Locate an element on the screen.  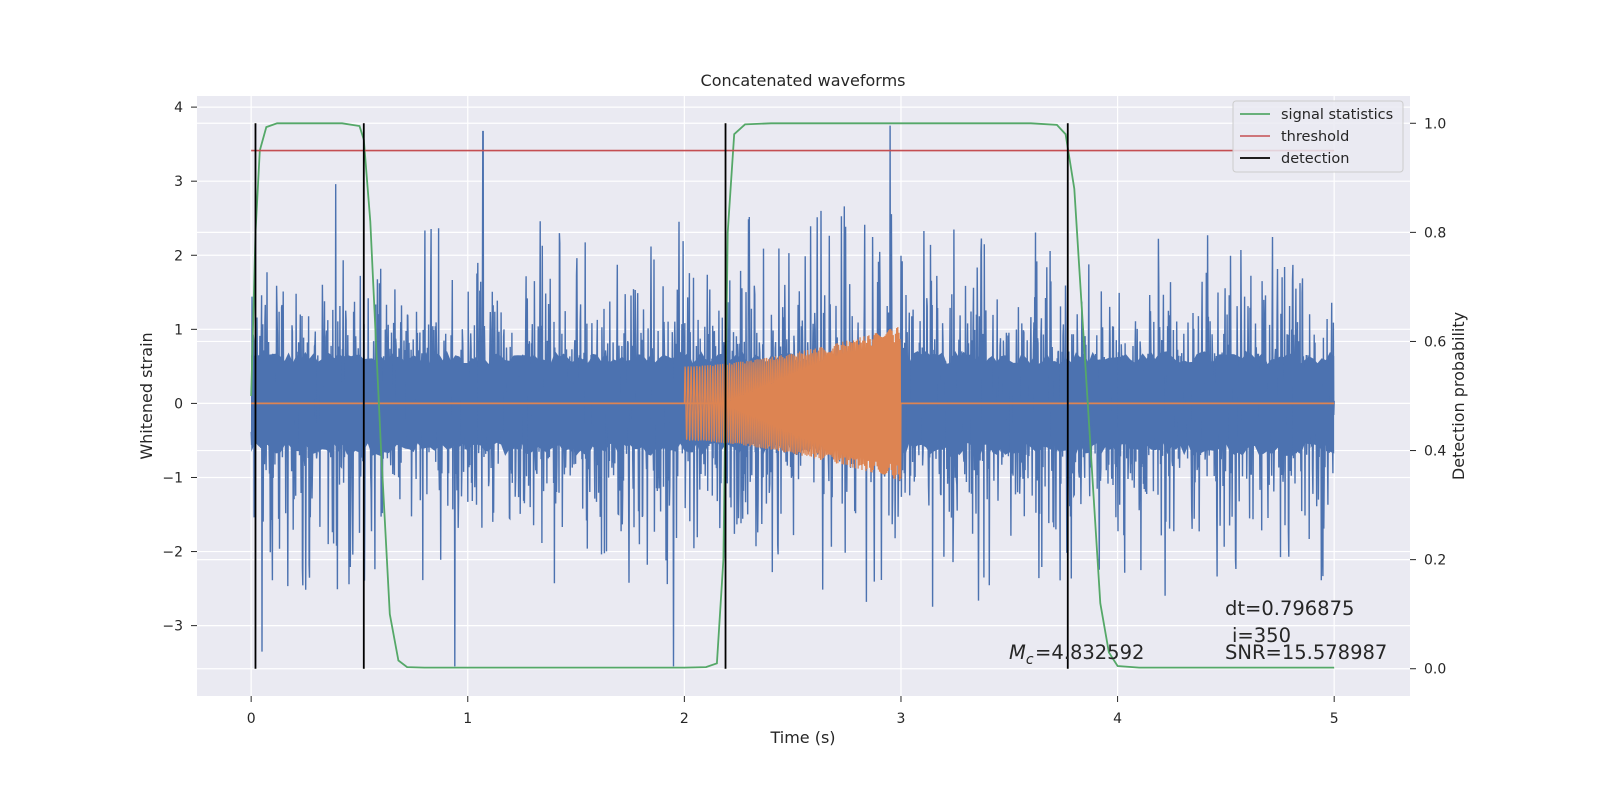
annotation-chirp-mass: Mc =4.832592 is located at coordinates (1076, 654).